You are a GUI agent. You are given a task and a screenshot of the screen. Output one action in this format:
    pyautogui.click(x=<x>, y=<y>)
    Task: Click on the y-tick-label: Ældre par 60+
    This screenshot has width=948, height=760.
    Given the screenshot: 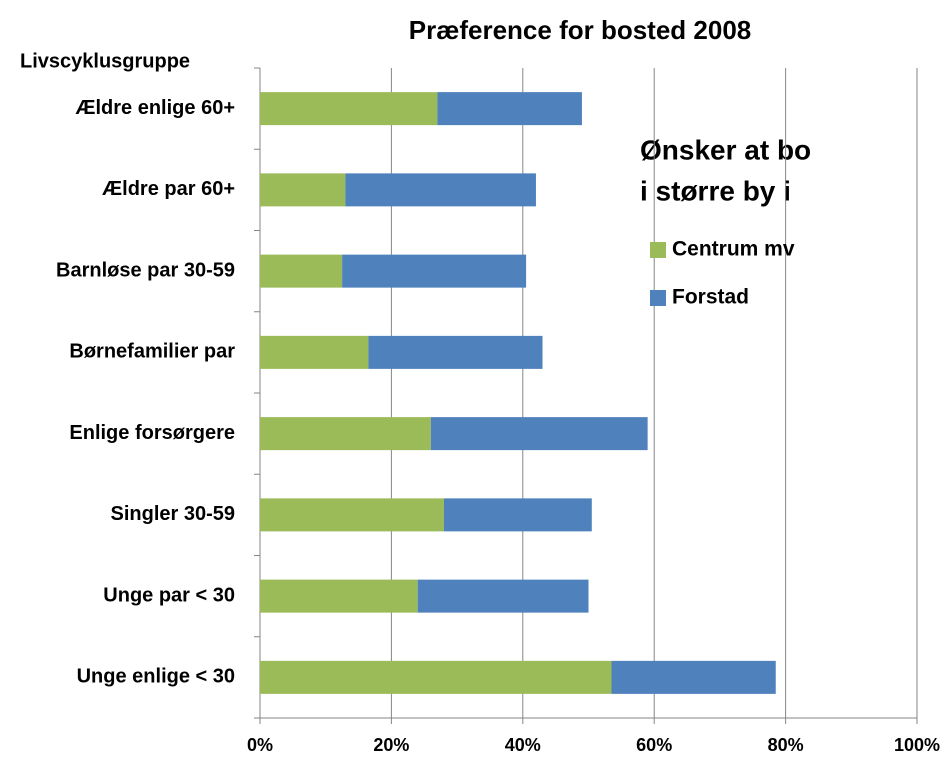 What is the action you would take?
    pyautogui.click(x=168, y=189)
    